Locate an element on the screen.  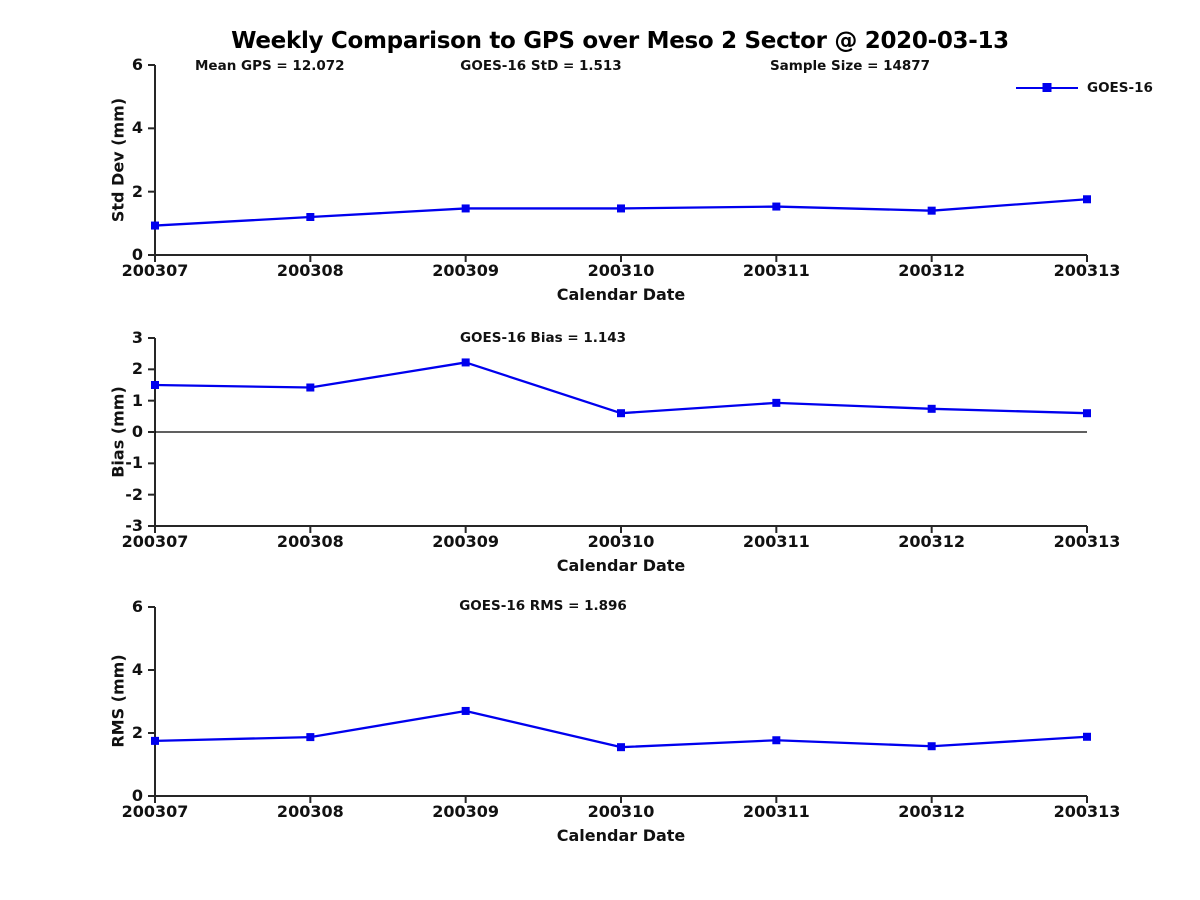
subplot-title: GOES-16 RMS = 1.896 is located at coordinates (543, 606).